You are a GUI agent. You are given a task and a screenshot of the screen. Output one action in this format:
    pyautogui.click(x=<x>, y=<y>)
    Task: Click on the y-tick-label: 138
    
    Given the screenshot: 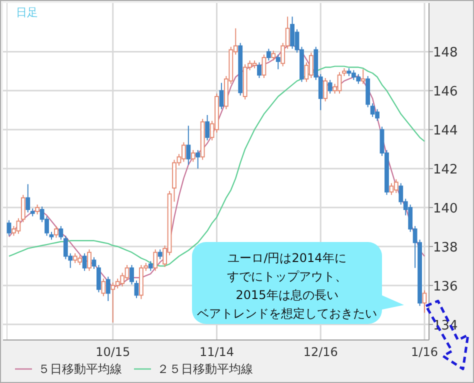 What is the action you would take?
    pyautogui.click(x=445, y=248)
    